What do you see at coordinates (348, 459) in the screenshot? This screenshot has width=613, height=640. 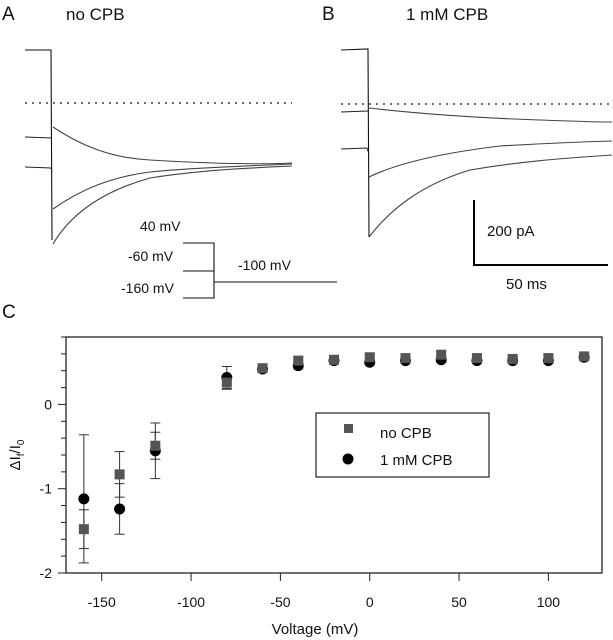 I see `legend-marker-circle` at bounding box center [348, 459].